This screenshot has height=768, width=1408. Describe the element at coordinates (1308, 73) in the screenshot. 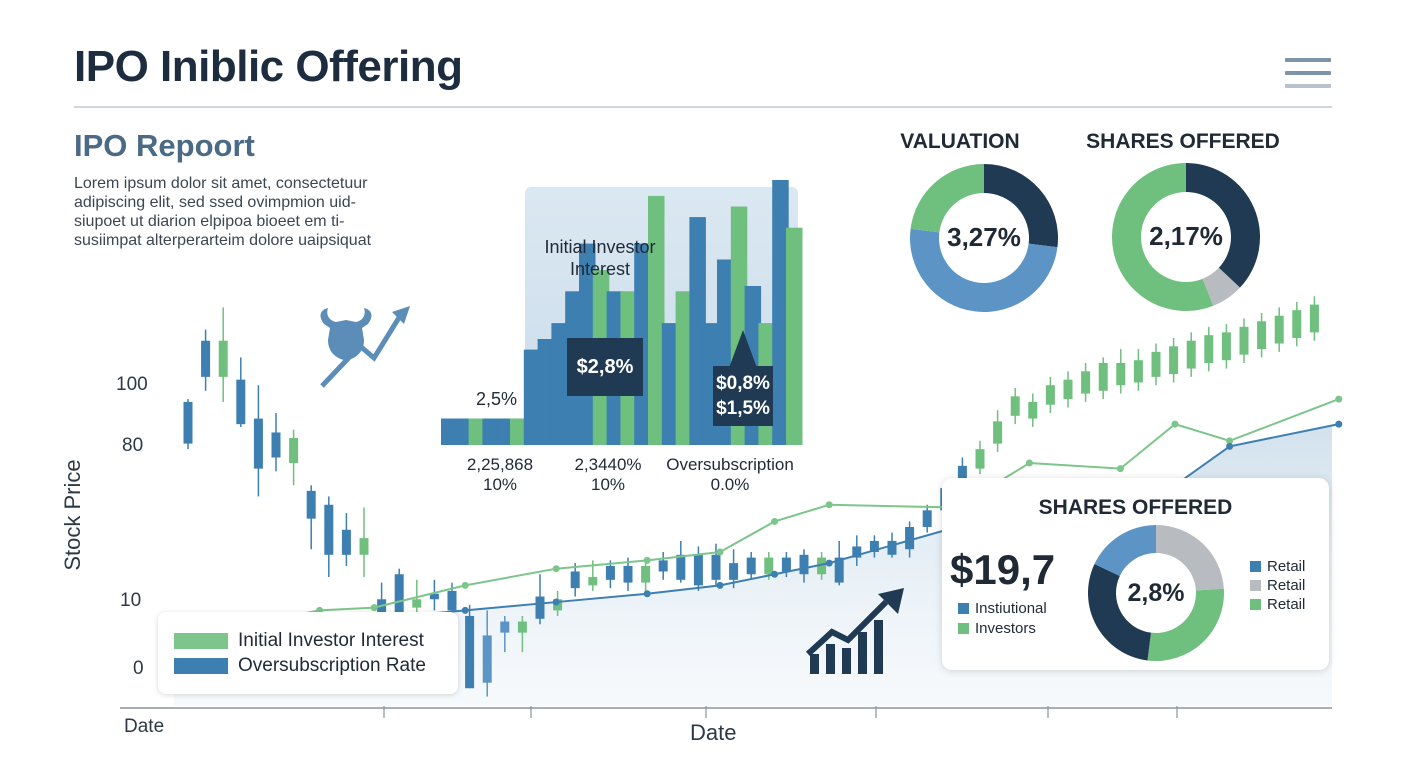

I see `hamburger-menu-icon` at that location.